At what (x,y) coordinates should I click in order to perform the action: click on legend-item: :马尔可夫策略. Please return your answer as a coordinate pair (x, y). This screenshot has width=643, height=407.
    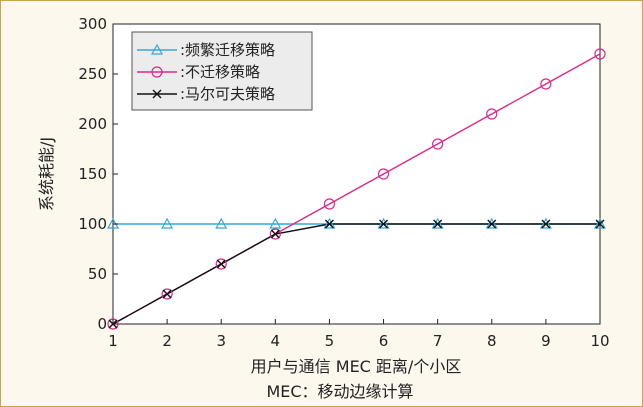
    Looking at the image, I should click on (206, 94).